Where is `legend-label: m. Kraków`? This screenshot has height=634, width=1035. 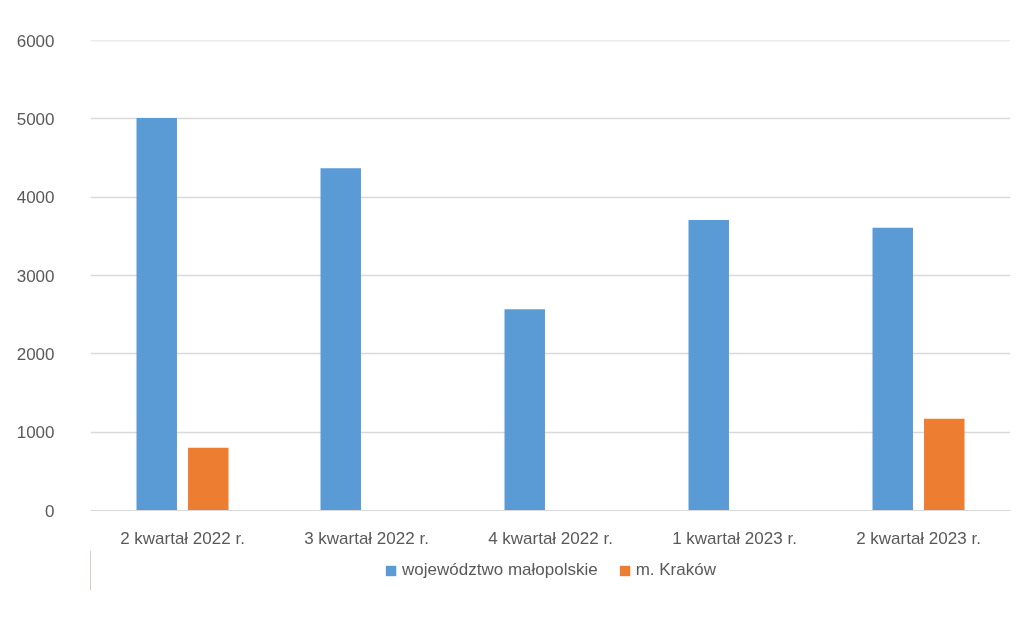 legend-label: m. Kraków is located at coordinates (675, 570).